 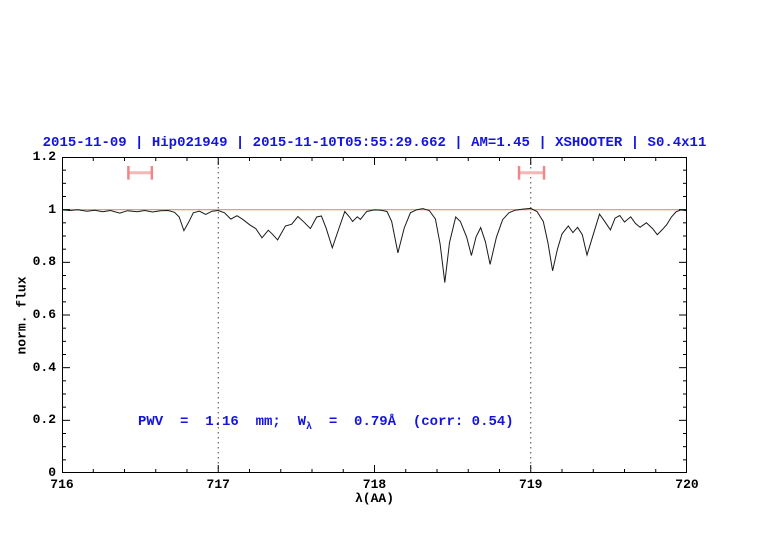 I want to click on x-tick-label-716: 716, so click(x=62, y=484).